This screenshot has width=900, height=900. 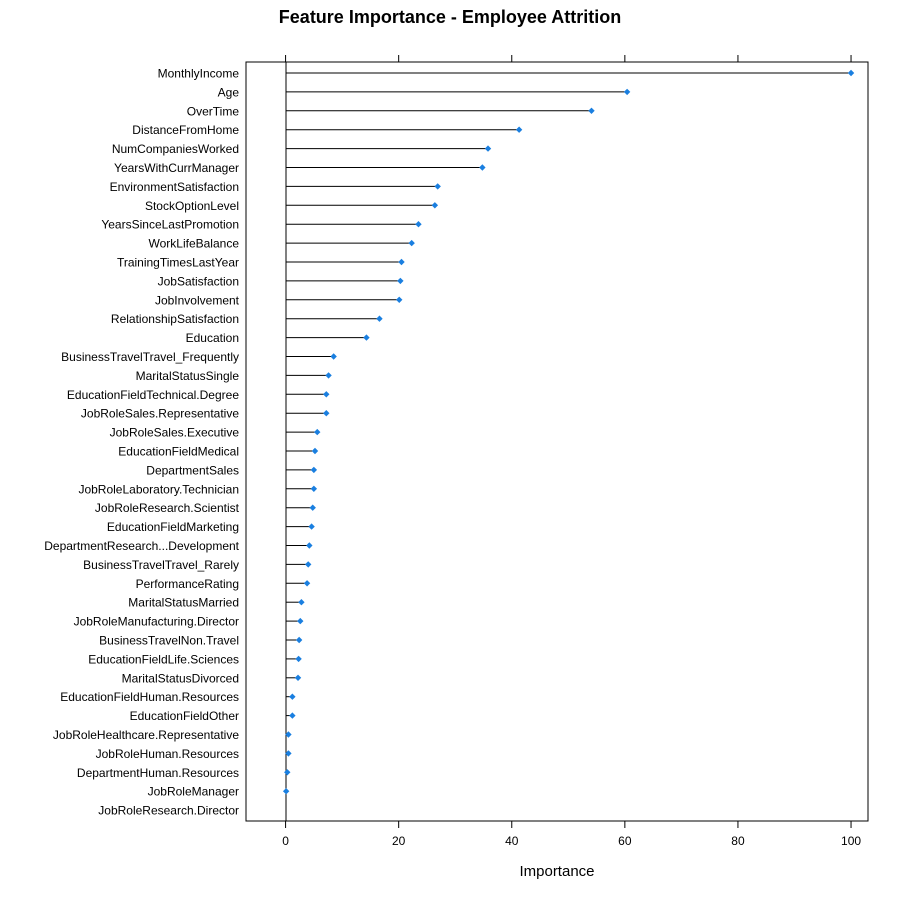 I want to click on x-tick-label: 20, so click(x=399, y=841).